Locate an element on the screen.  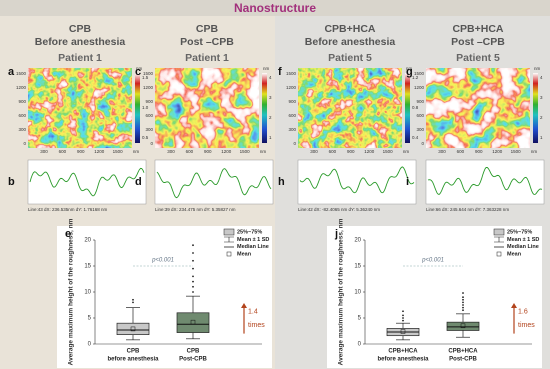
colorbar-tick: 0.8 is located at coordinates (415, 107).